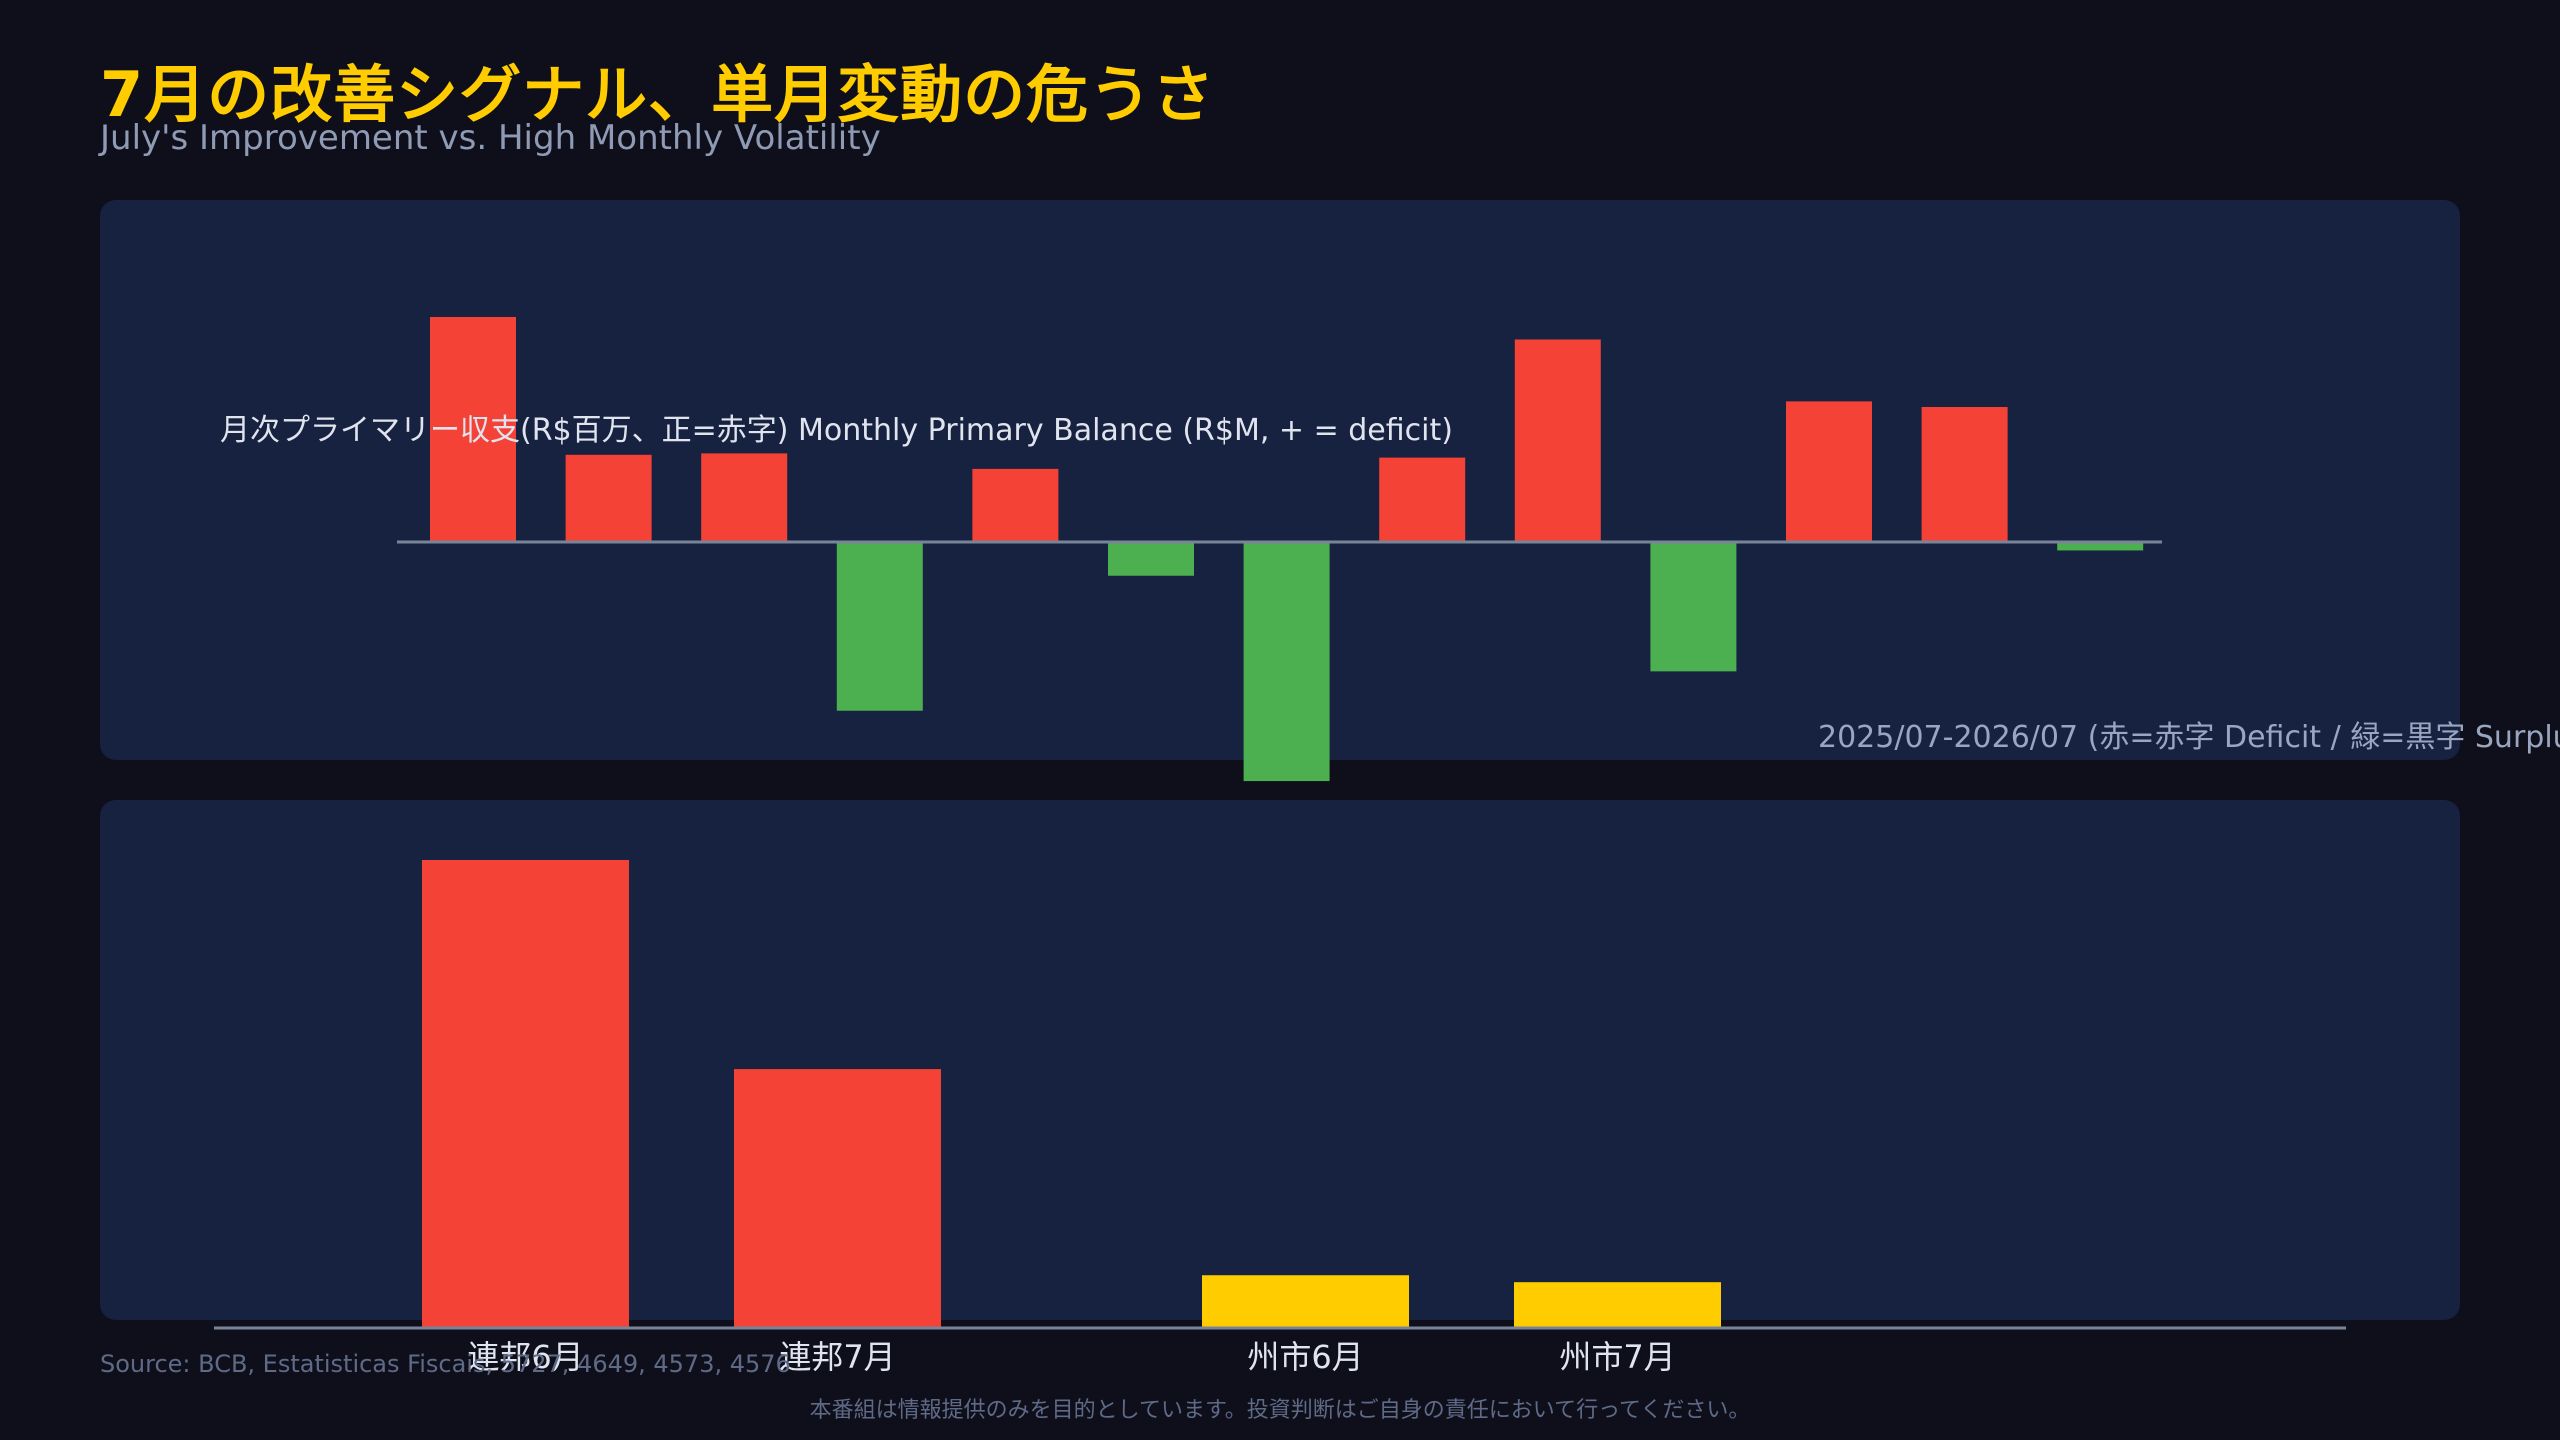  What do you see at coordinates (525, 1357) in the screenshot?
I see `category-label: 連邦6月` at bounding box center [525, 1357].